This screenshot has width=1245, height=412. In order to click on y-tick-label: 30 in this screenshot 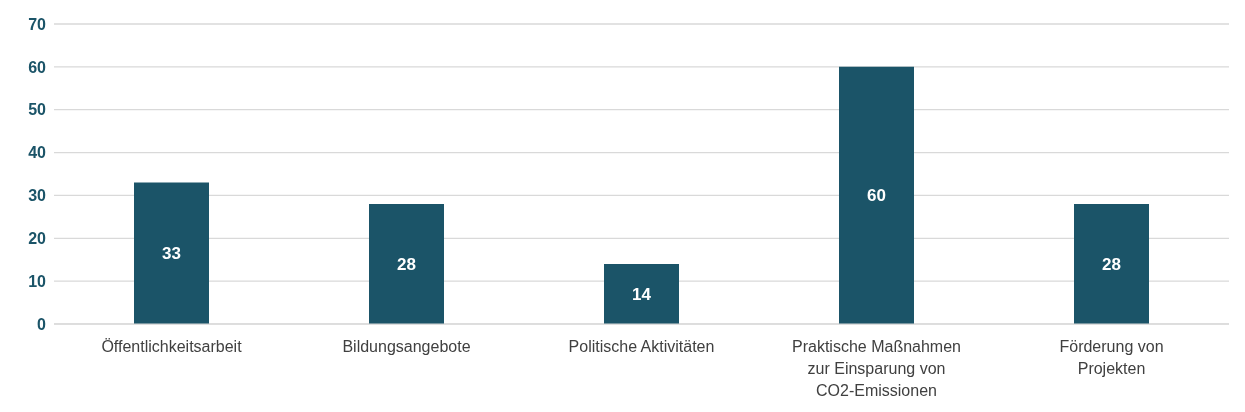, I will do `click(37, 196)`.